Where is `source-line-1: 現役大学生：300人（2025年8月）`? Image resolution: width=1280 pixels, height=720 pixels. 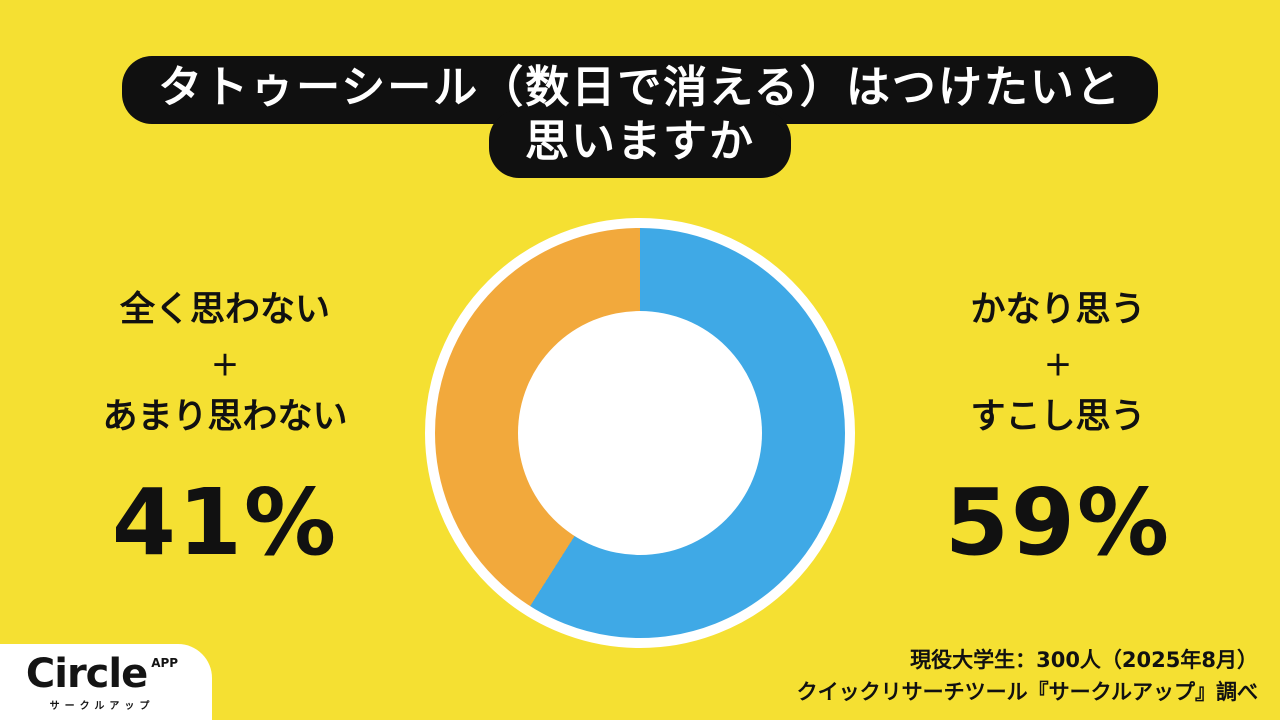
source-line-1: 現役大学生：300人（2025年8月） is located at coordinates (1084, 660).